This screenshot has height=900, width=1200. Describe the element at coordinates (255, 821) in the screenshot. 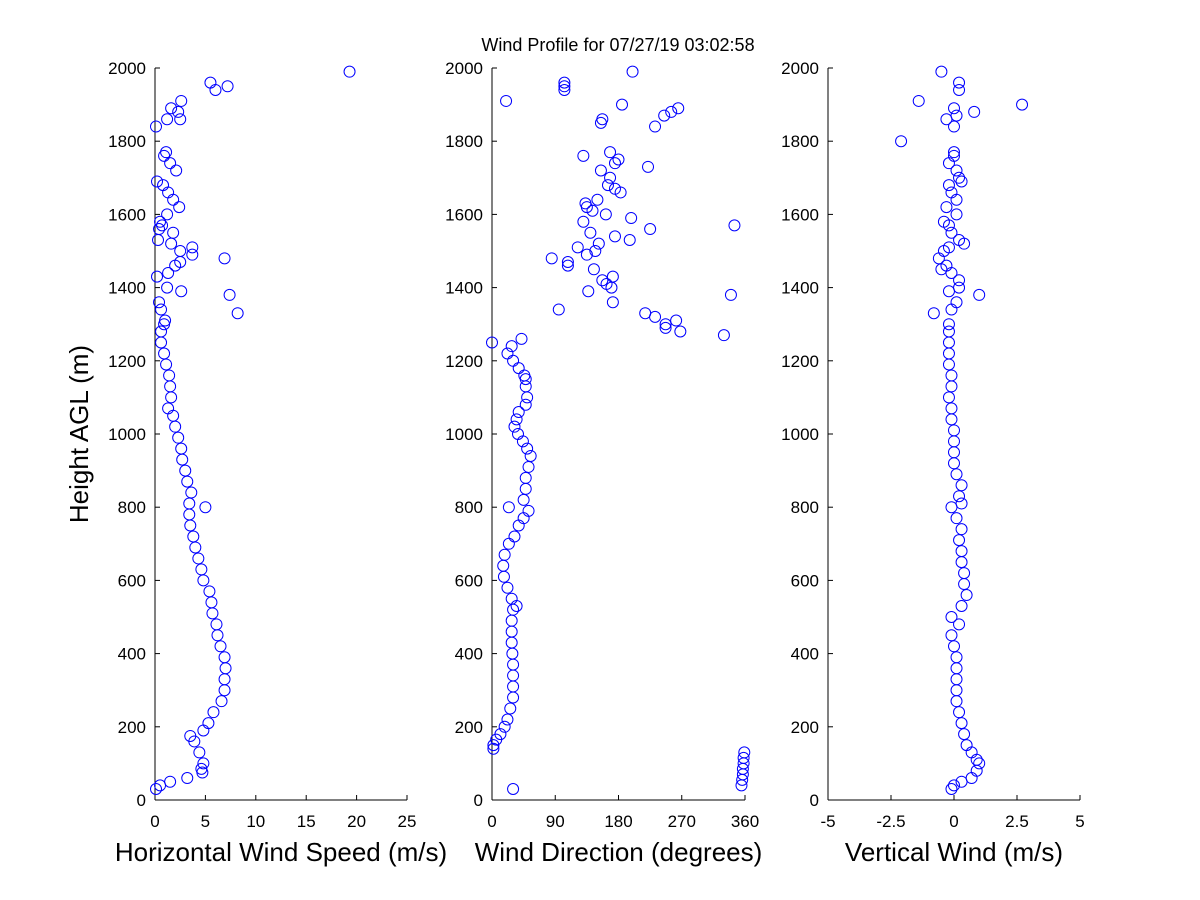

I see `x-tick-label: 10` at that location.